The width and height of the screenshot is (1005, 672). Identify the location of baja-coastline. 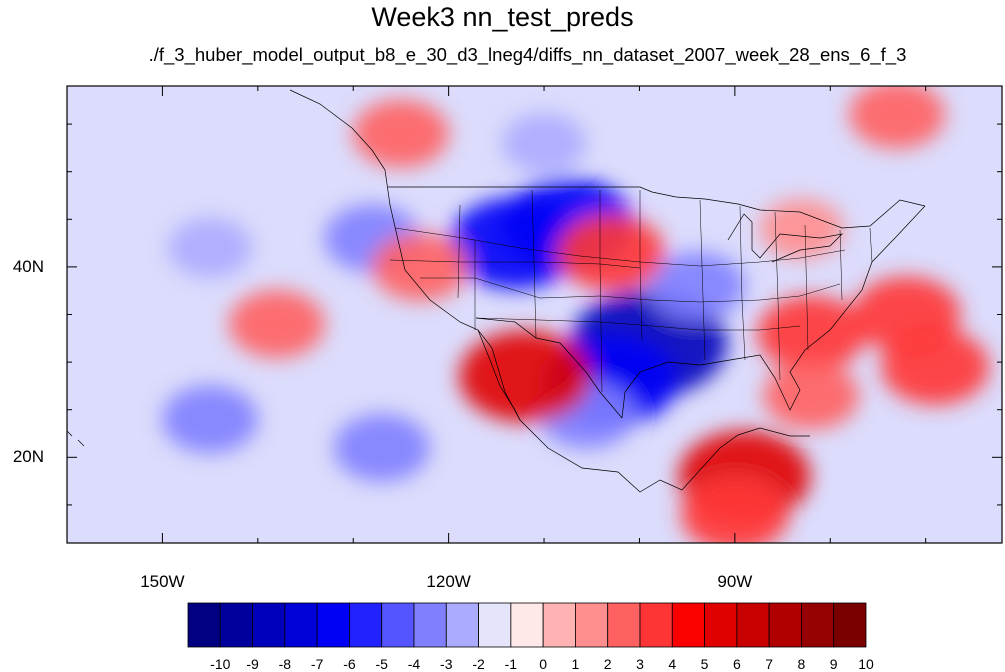
(499, 375).